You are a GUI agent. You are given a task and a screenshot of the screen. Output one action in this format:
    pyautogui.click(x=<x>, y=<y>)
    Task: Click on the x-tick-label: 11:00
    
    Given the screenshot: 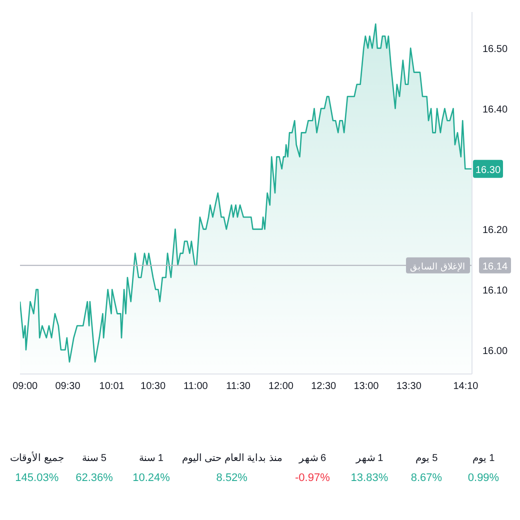 What is the action you would take?
    pyautogui.click(x=196, y=386)
    